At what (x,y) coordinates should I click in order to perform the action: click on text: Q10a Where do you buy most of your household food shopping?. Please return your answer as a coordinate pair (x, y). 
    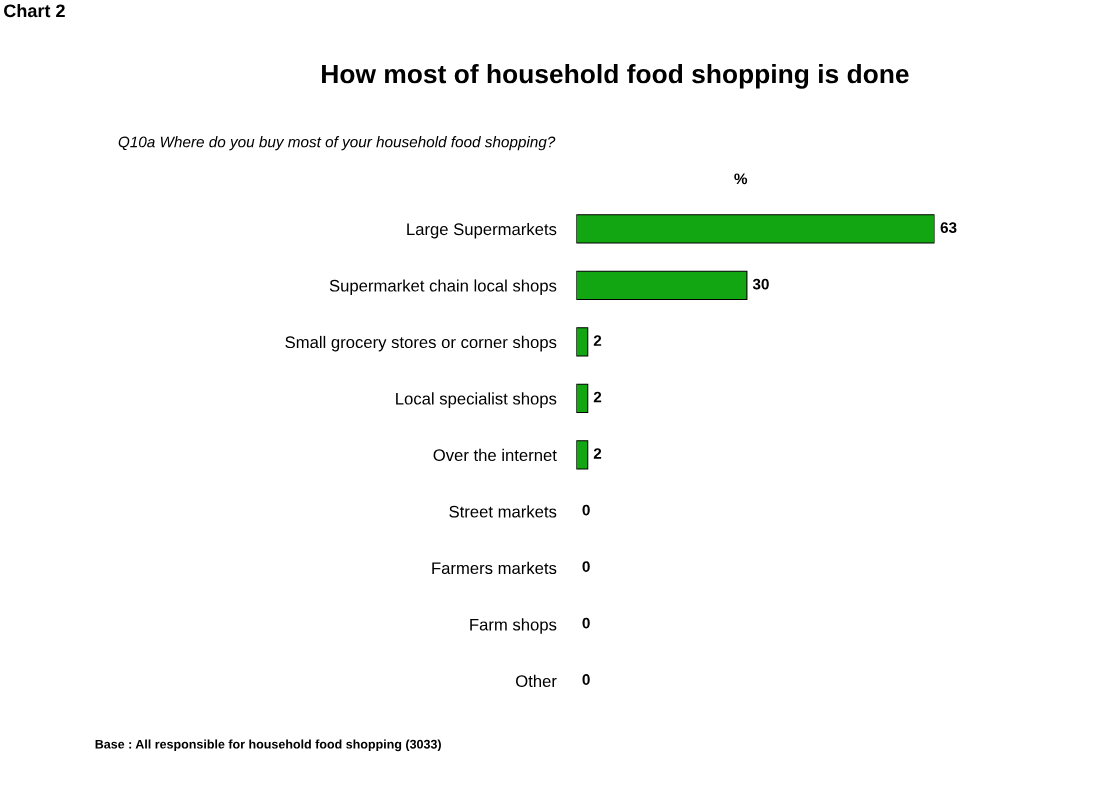
    Looking at the image, I should click on (337, 143).